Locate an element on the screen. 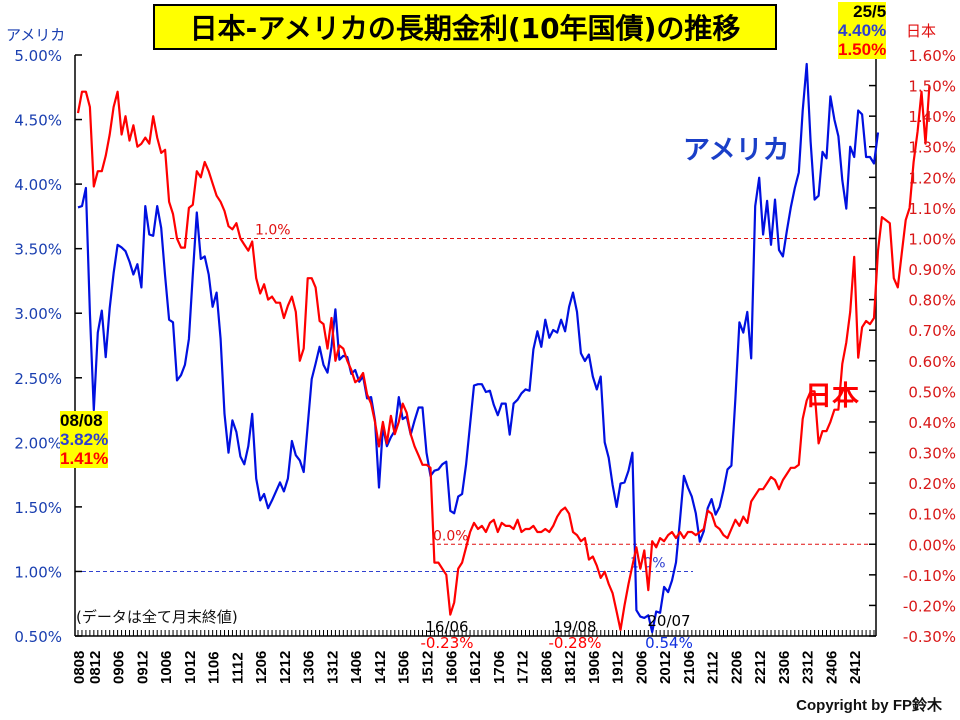 The width and height of the screenshot is (960, 720). x-tick-label: 1012 is located at coordinates (190, 667).